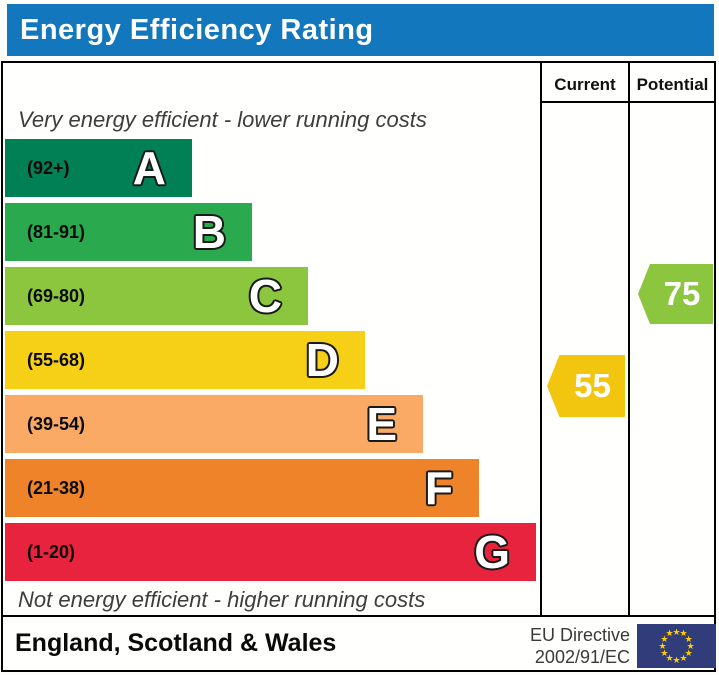 The height and width of the screenshot is (675, 719). What do you see at coordinates (492, 552) in the screenshot?
I see `band-G-letter: G` at bounding box center [492, 552].